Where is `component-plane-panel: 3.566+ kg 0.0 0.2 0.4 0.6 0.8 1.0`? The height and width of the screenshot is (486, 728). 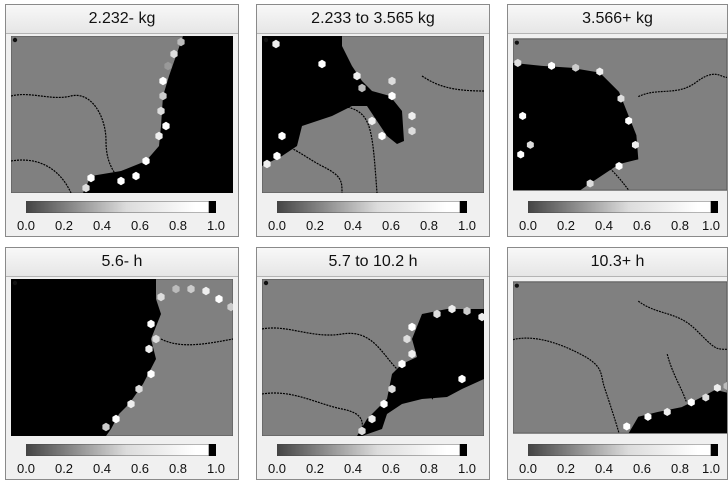 component-plane-panel: 3.566+ kg 0.0 0.2 0.4 0.6 0.8 1.0 is located at coordinates (617, 120).